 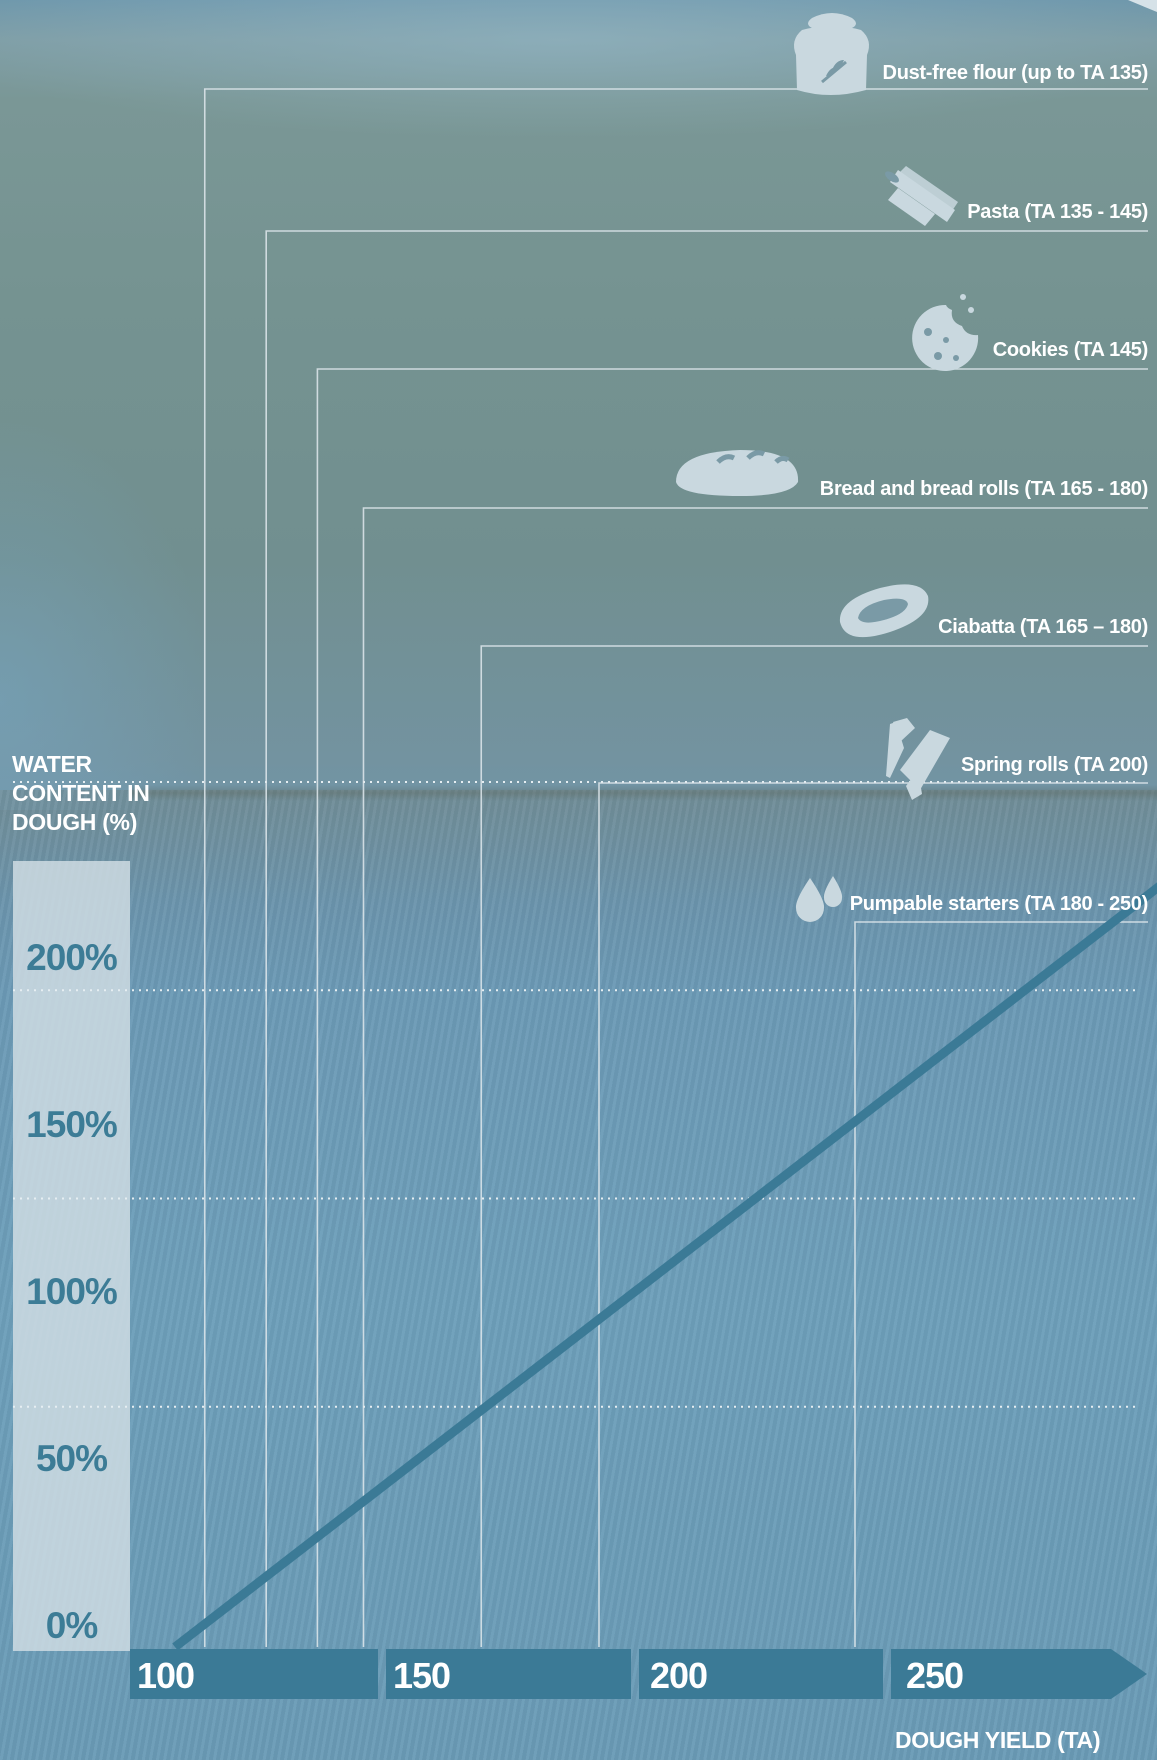 I want to click on y-axis-title-line-3: DOUGH (%), so click(x=75, y=822).